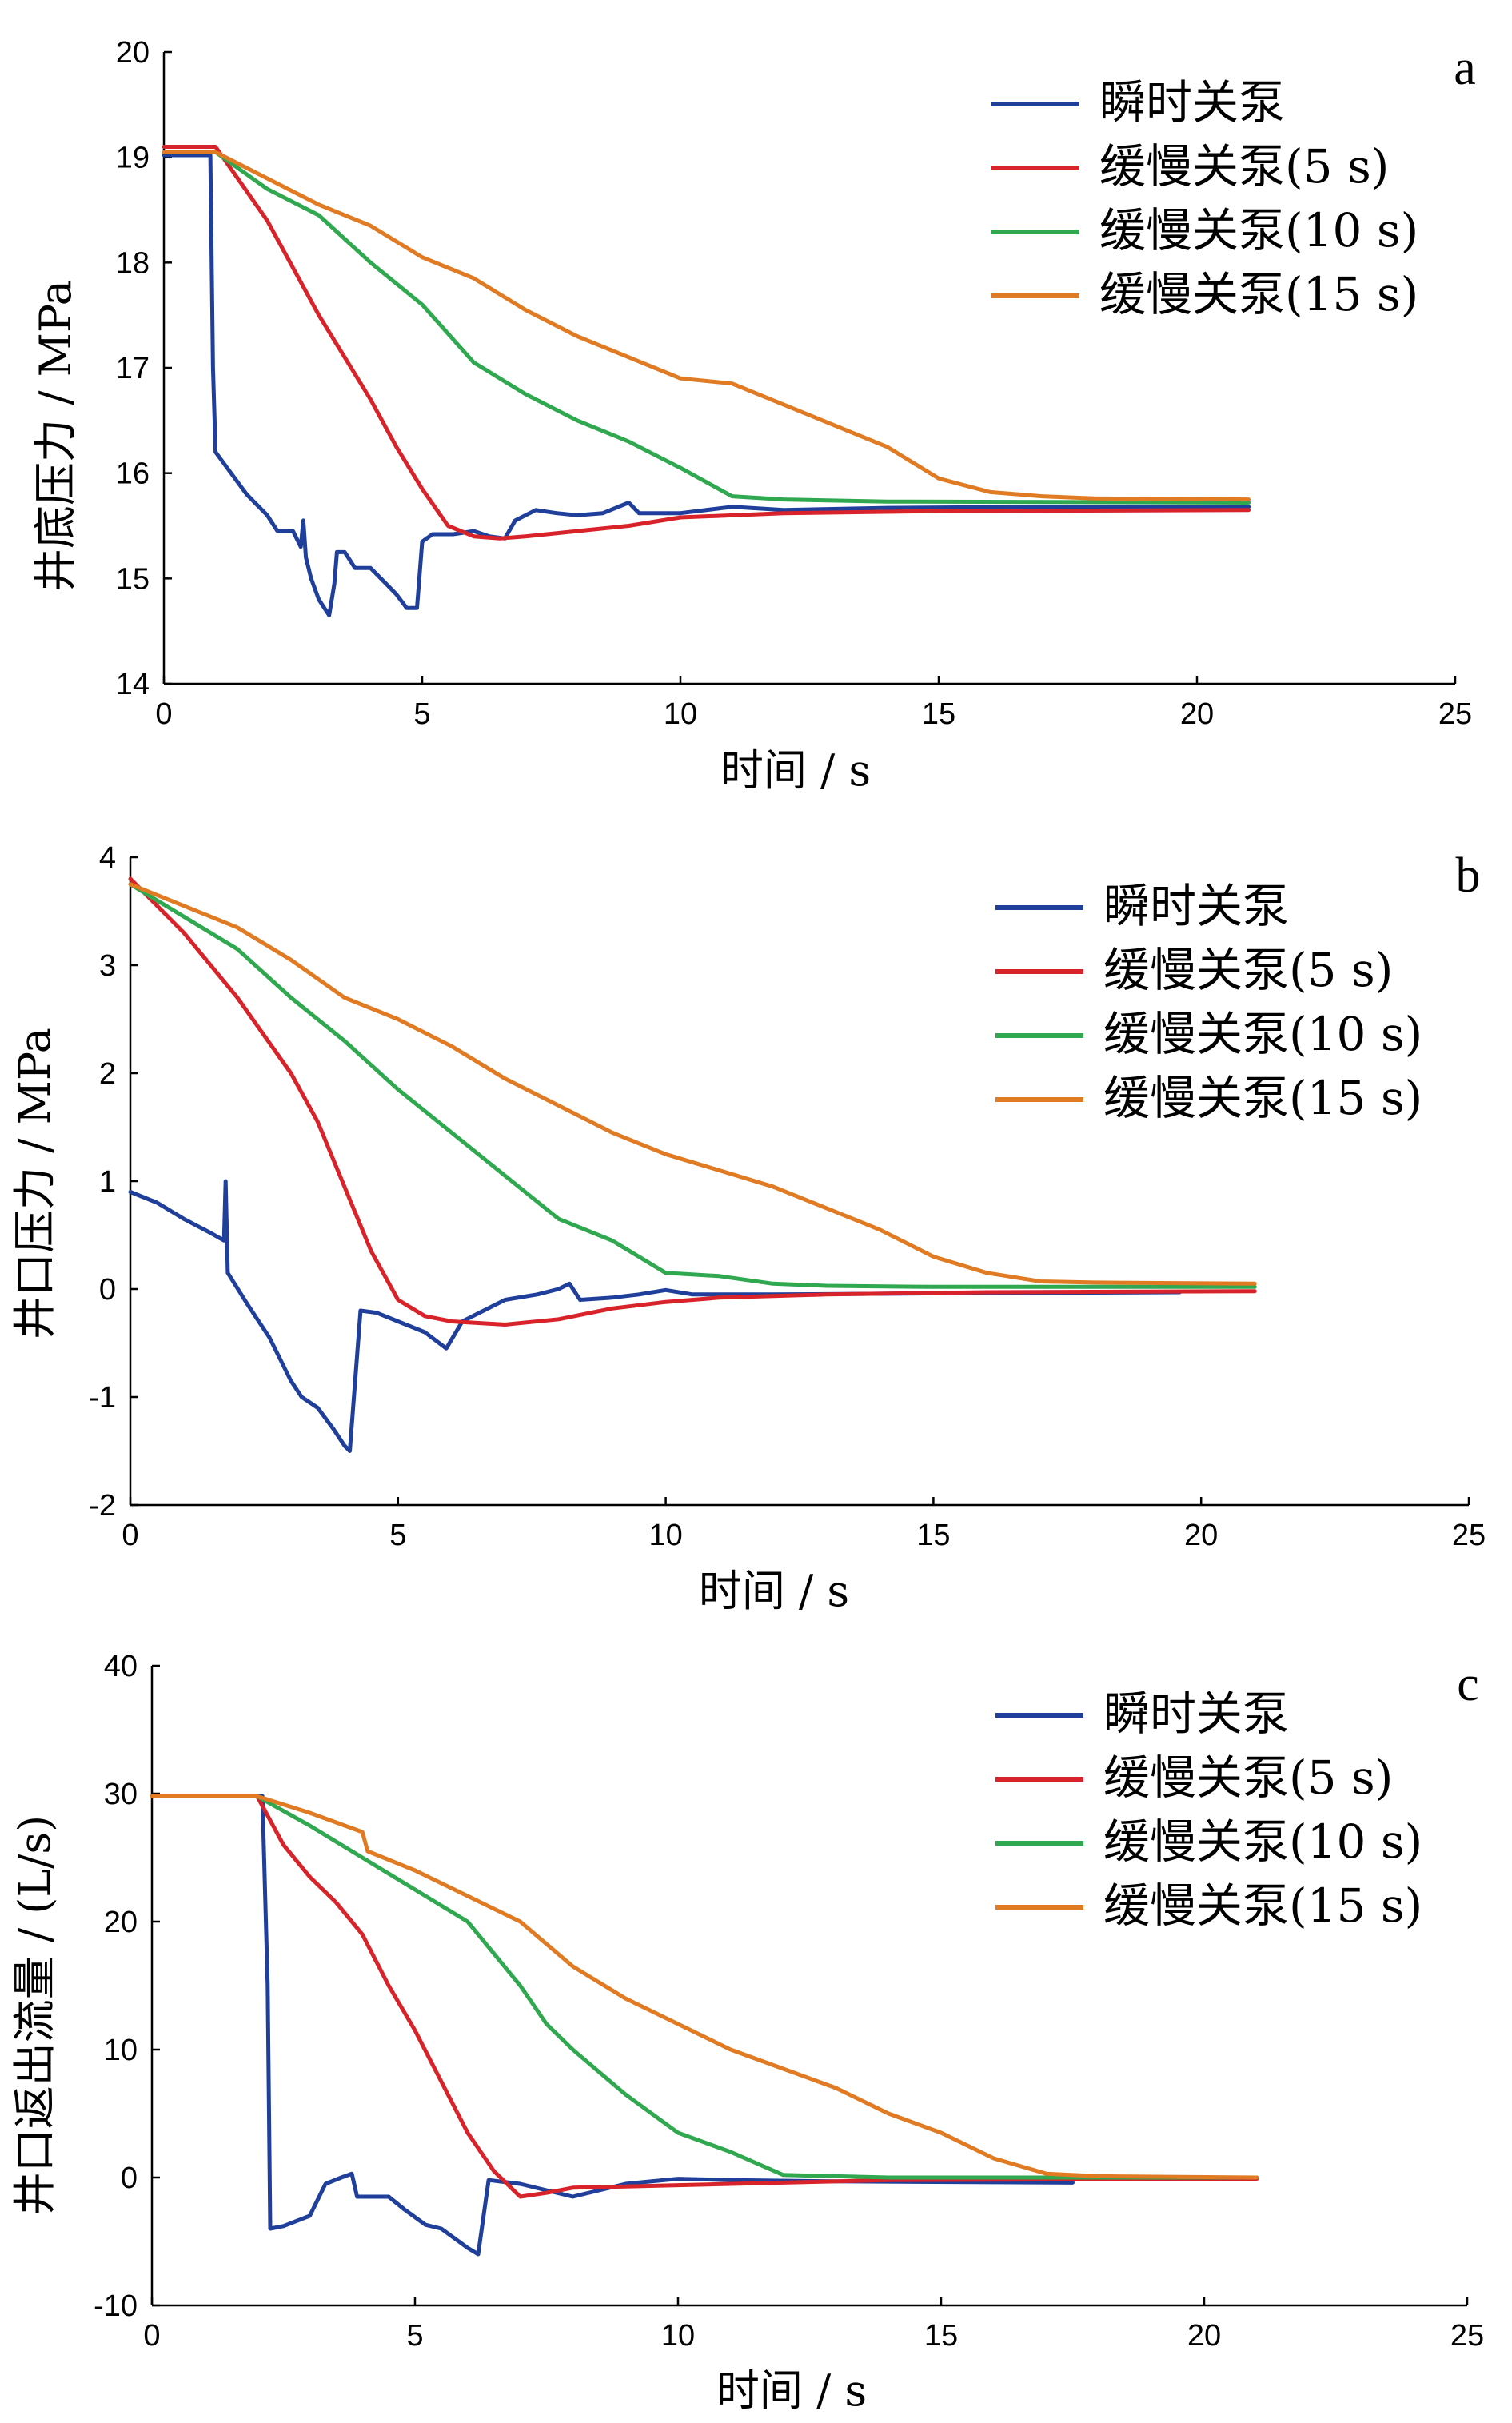  I want to click on x-tick-label-b: 15, so click(933, 1536).